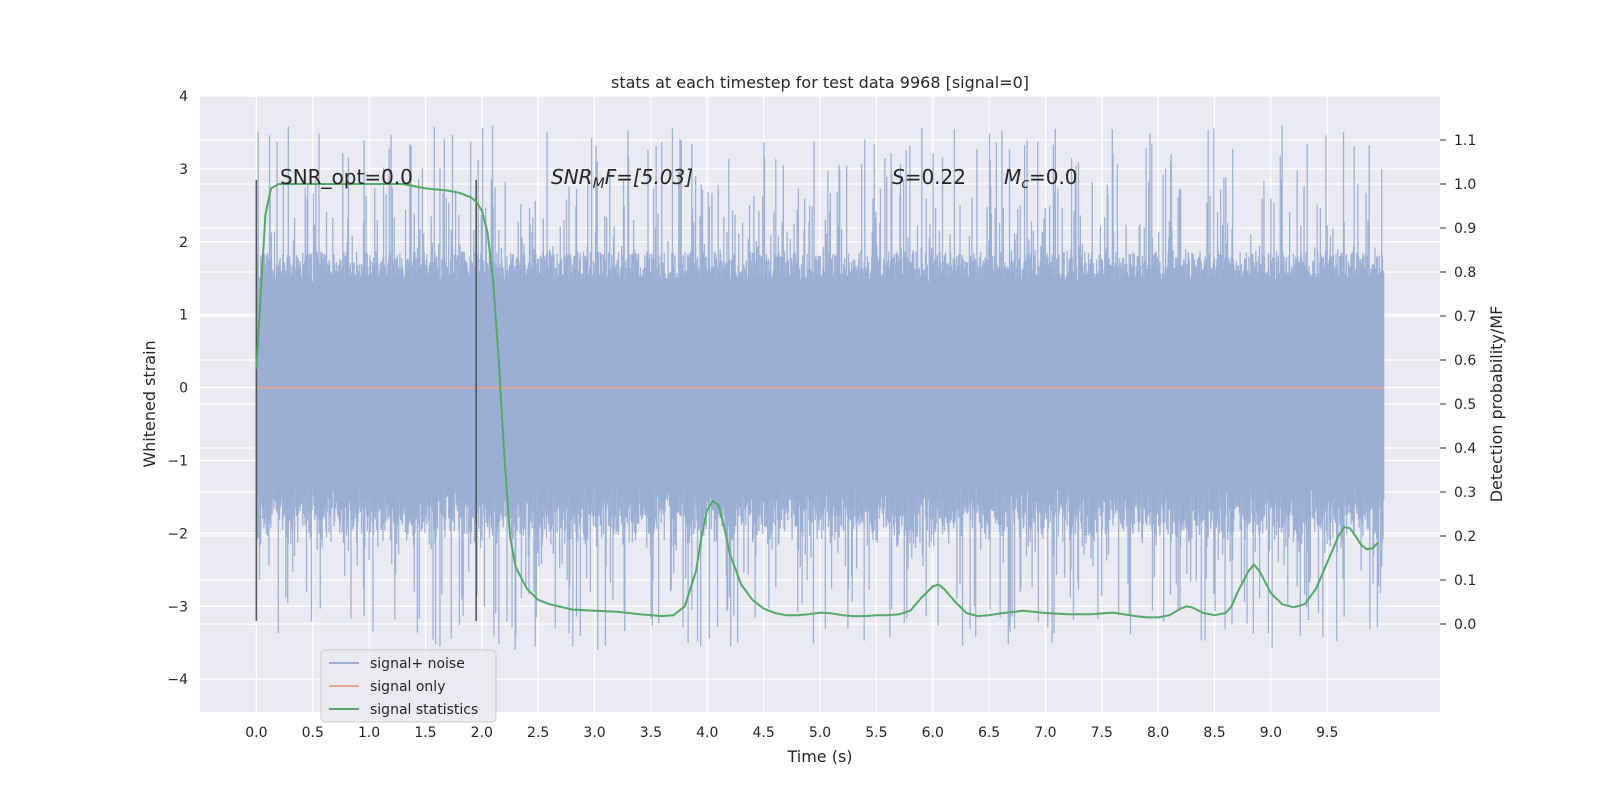  Describe the element at coordinates (1496, 404) in the screenshot. I see `y-right-axis-label: Detection probability/MF` at that location.